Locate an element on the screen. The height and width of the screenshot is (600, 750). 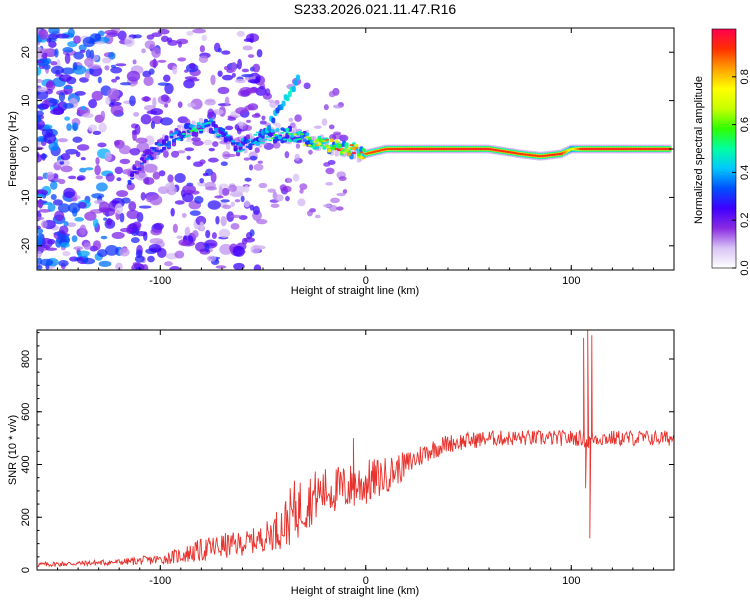
y-tick-label: 600 is located at coordinates (26, 412).